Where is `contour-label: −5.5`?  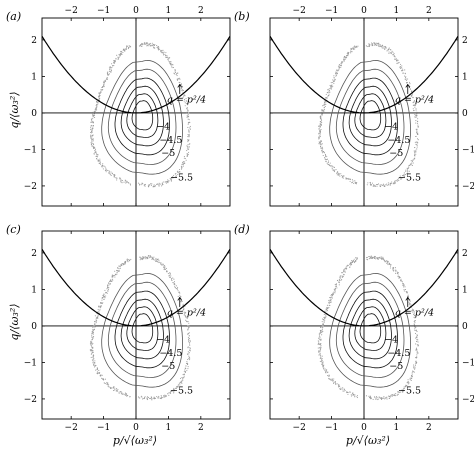 contour-label: −5.5 is located at coordinates (409, 177).